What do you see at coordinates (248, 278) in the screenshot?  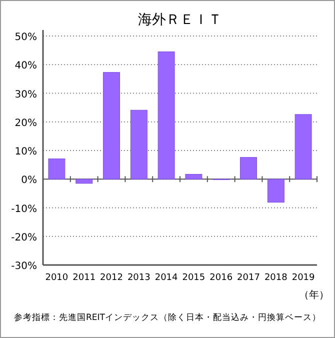 I see `x-tick-label: 2017` at bounding box center [248, 278].